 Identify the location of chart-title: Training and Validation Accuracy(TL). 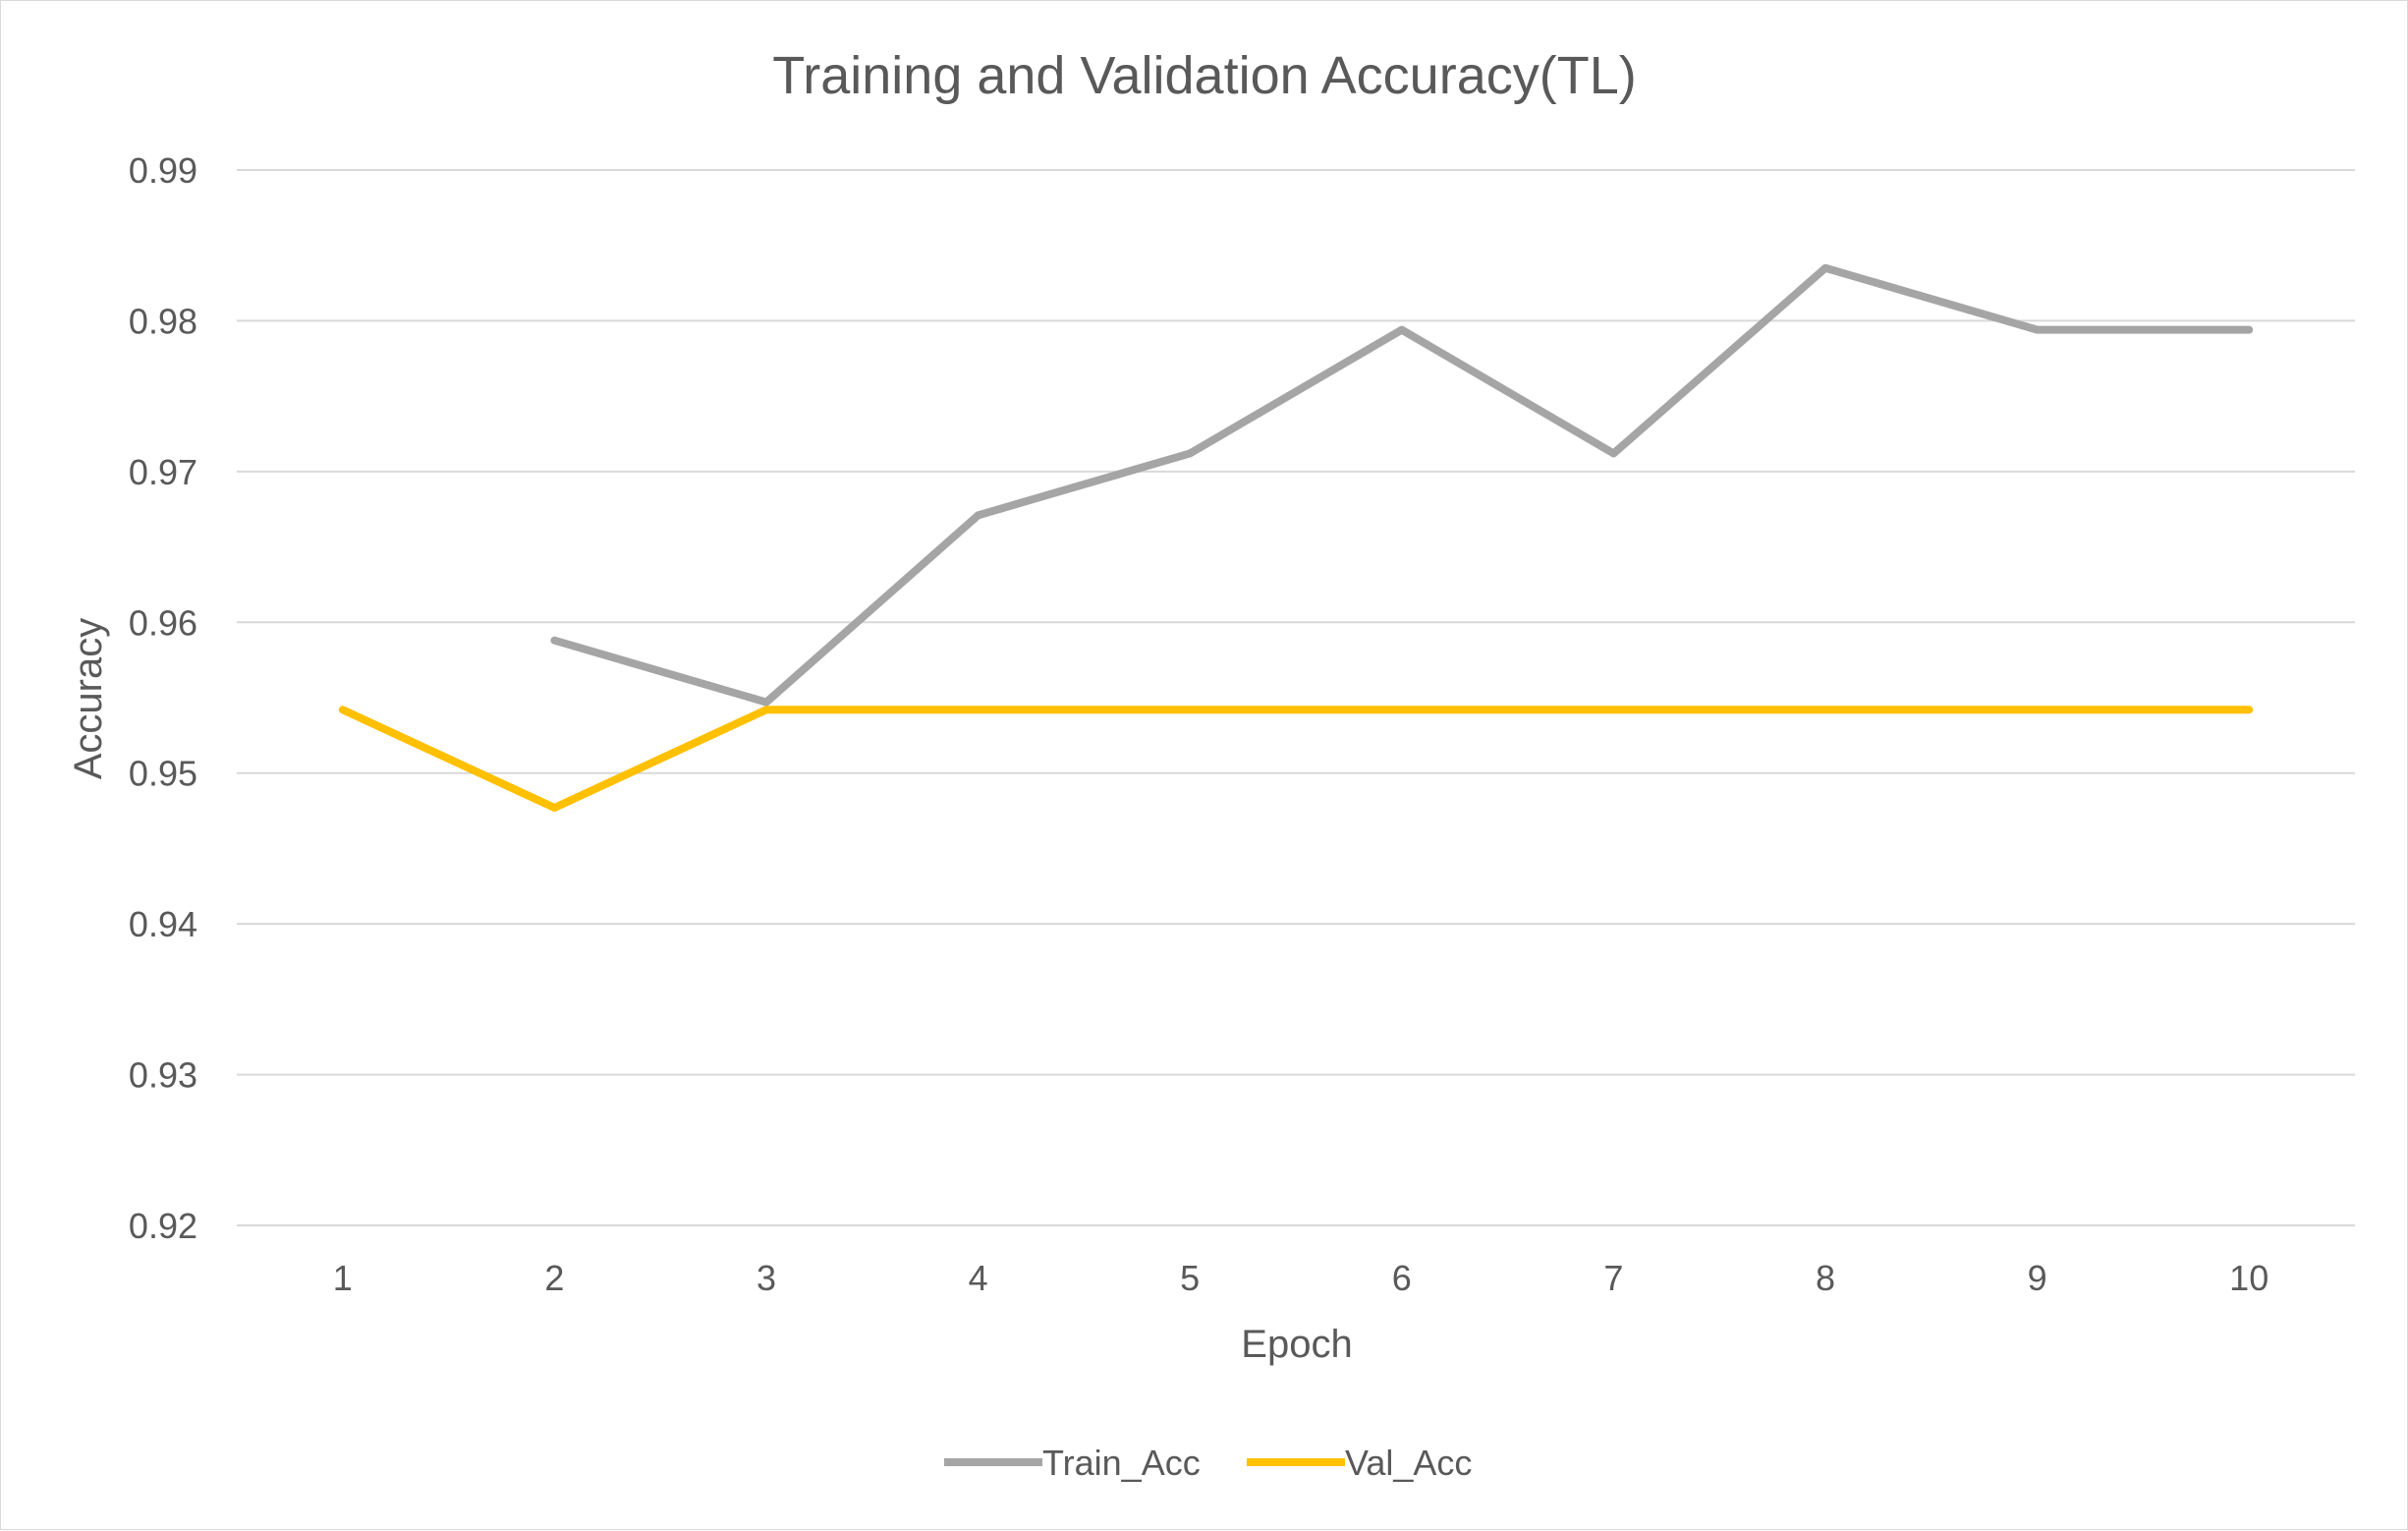
(1204, 75).